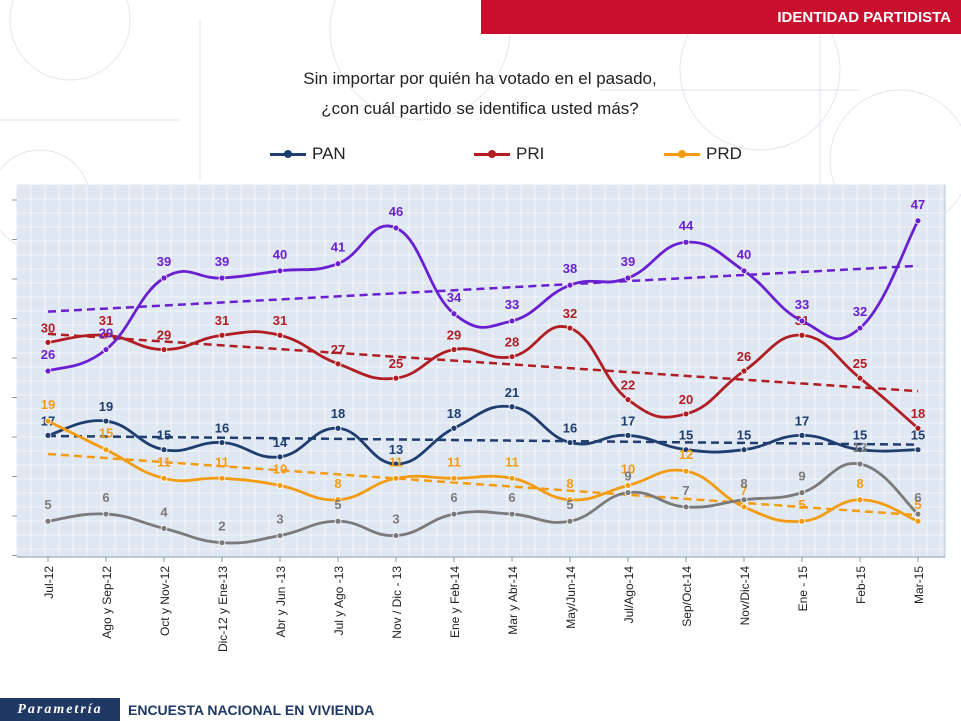  Describe the element at coordinates (455, 602) in the screenshot. I see `x-tick-label: Ene y Feb-14` at that location.